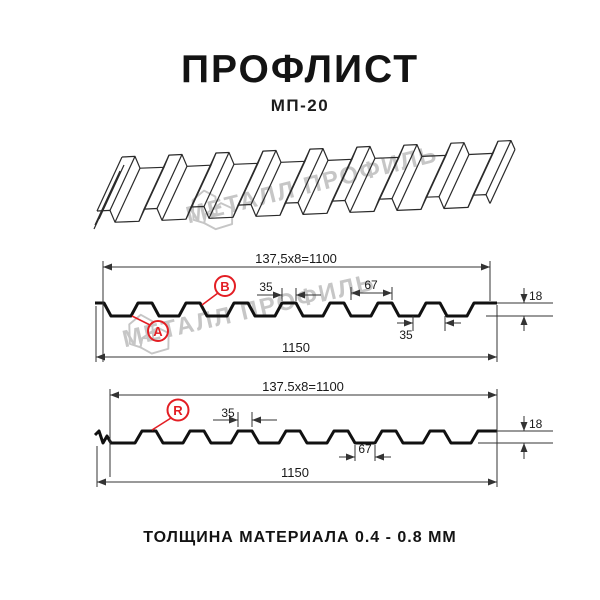  What do you see at coordinates (300, 105) in the screenshot?
I see `product-code: МП-20` at bounding box center [300, 105].